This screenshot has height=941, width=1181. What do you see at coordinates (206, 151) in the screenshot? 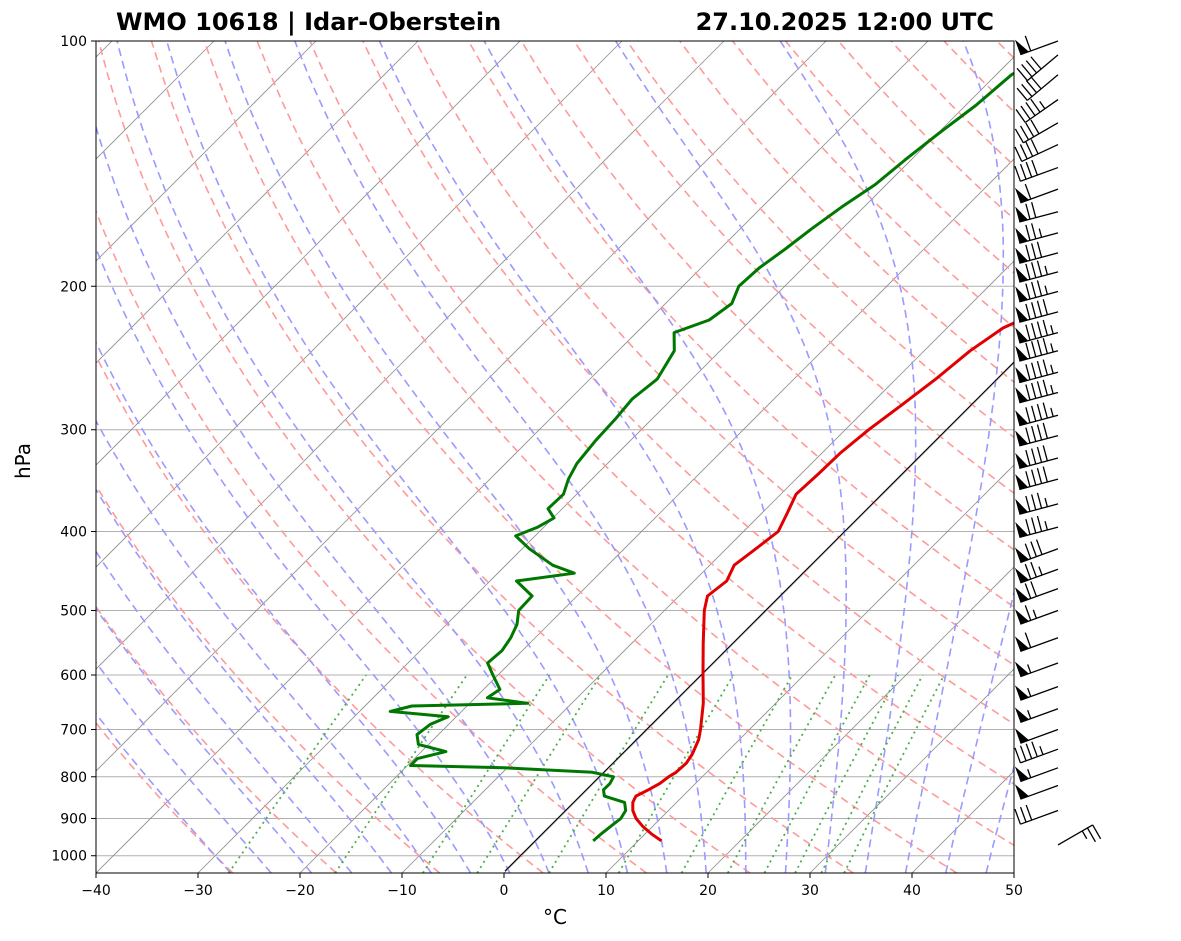
I see `isotherm--100` at bounding box center [206, 151].